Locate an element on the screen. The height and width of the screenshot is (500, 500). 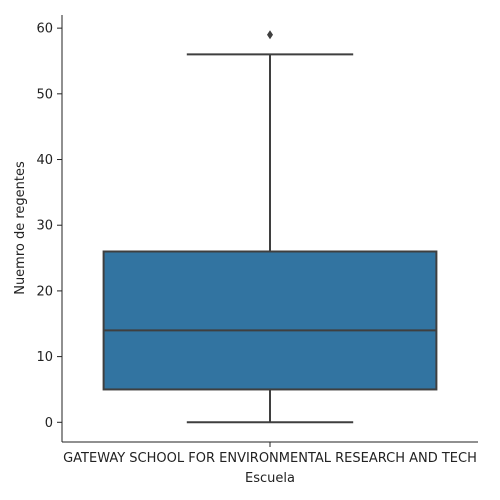
y-axis-ticks: 0 10 20 30 40 50 60 is located at coordinates (49, 226).